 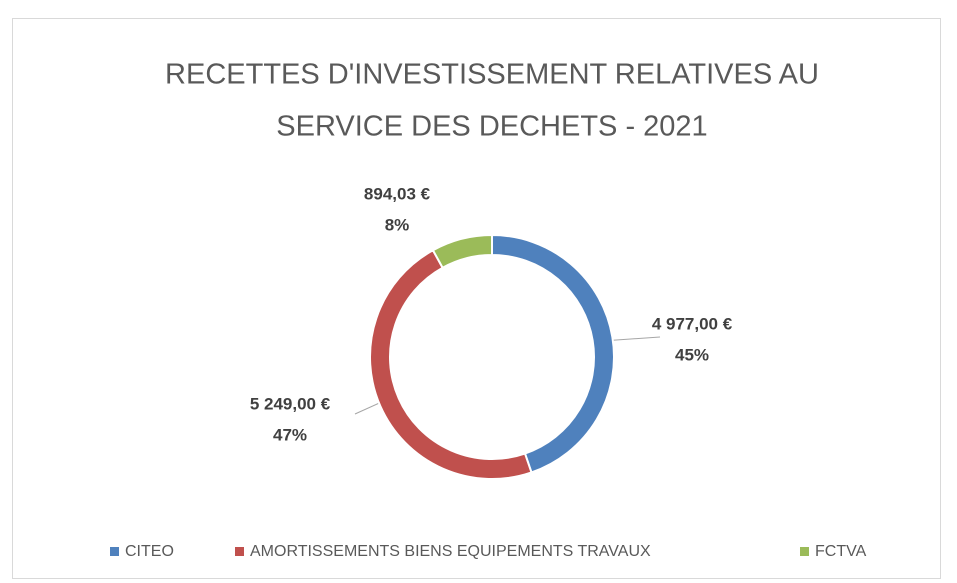 What do you see at coordinates (841, 551) in the screenshot?
I see `legend-label: FCTVA` at bounding box center [841, 551].